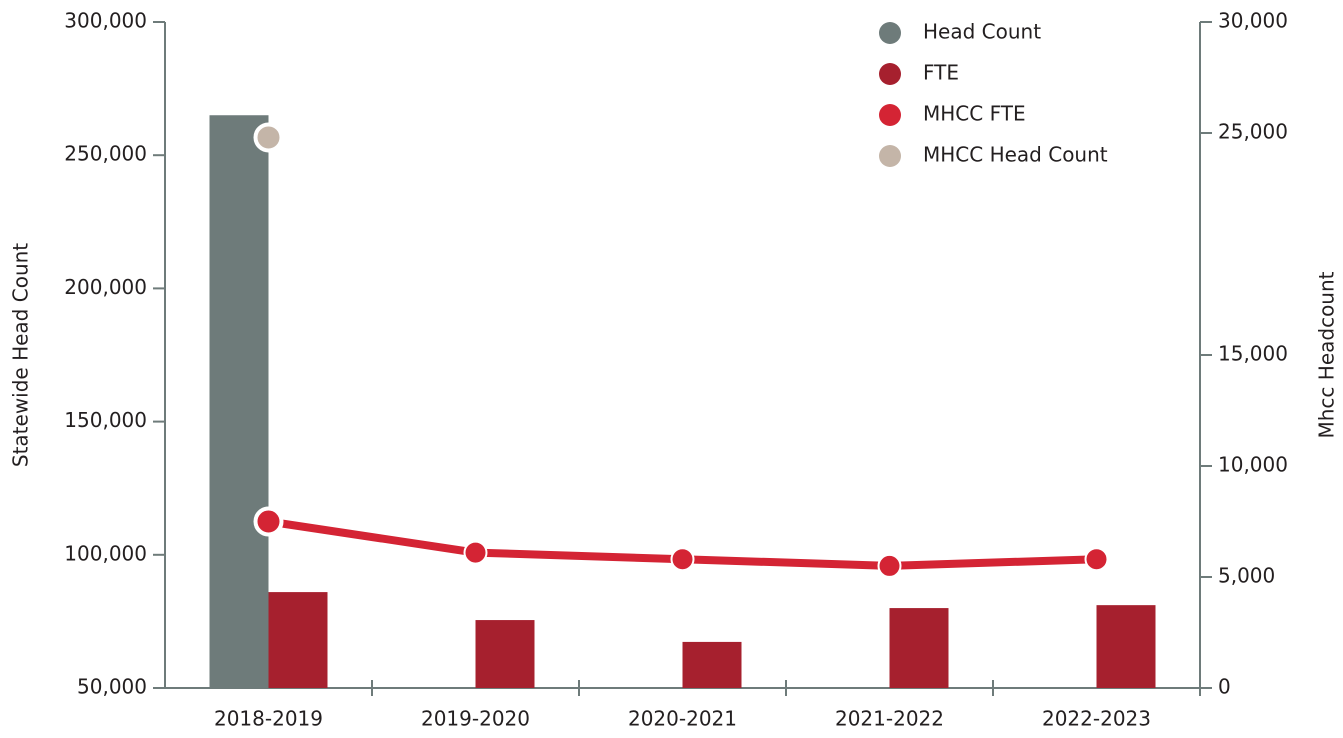 The image size is (1343, 738). Describe the element at coordinates (105, 420) in the screenshot. I see `y-tick-label: 150,000` at that location.